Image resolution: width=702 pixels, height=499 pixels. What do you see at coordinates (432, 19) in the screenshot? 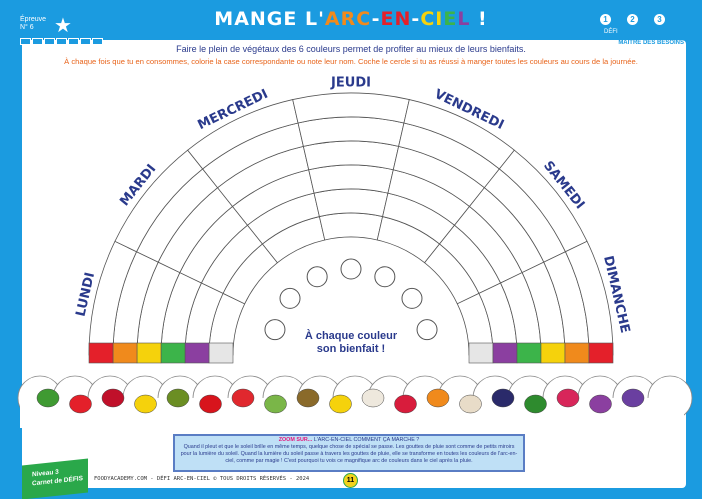
I see `title-letter: CI` at bounding box center [432, 19].